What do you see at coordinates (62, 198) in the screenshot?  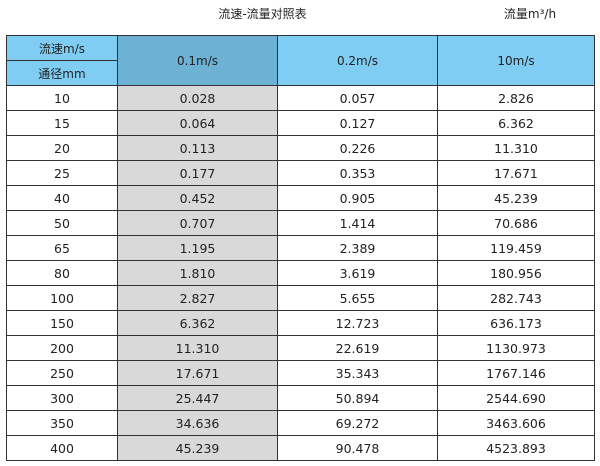 I see `diameter-cell: 40` at bounding box center [62, 198].